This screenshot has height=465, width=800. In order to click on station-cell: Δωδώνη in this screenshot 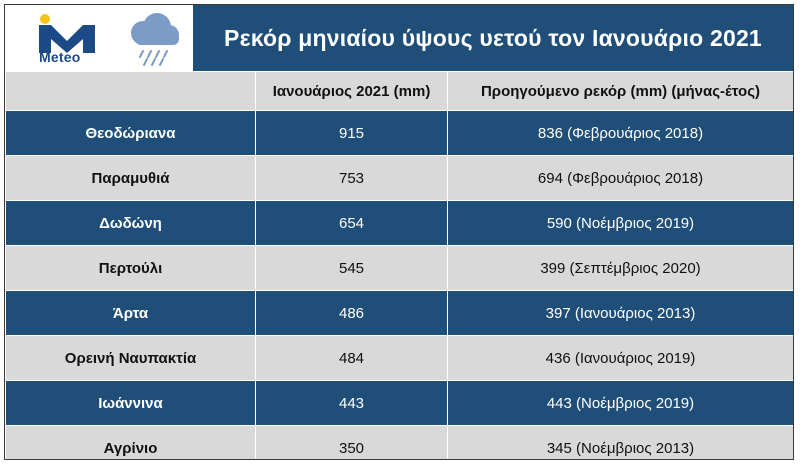, I will do `click(130, 223)`.